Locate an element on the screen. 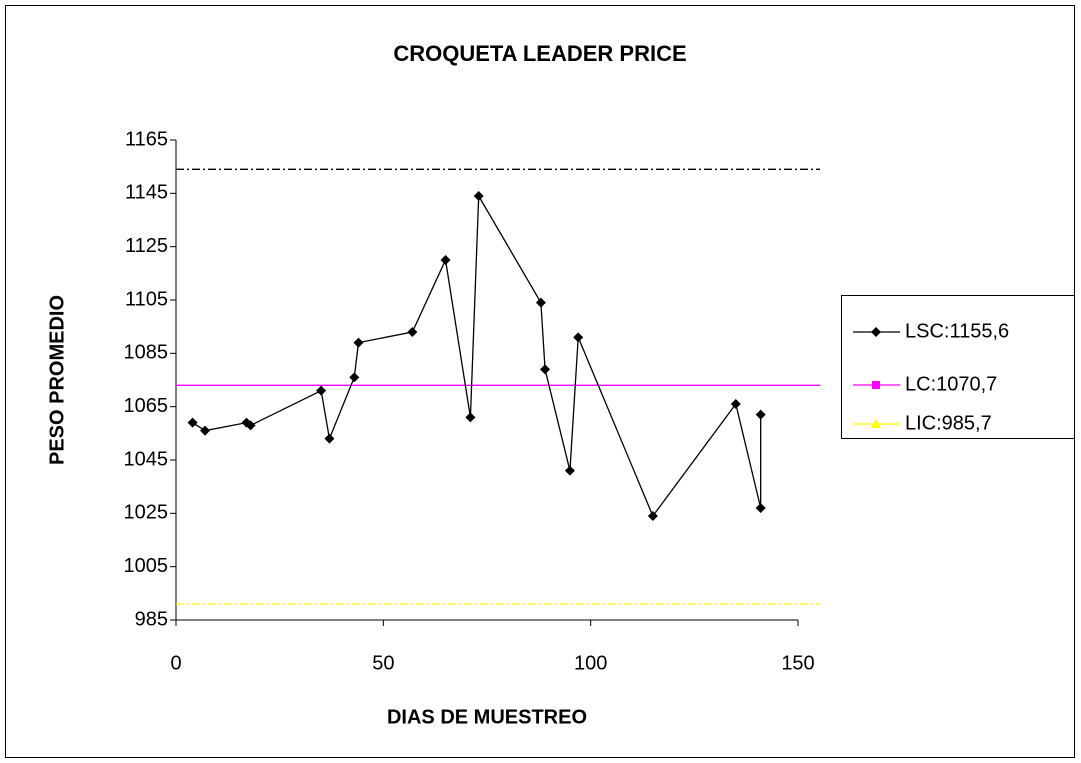 This screenshot has height=763, width=1081. x-tick-label: 0 is located at coordinates (175, 663).